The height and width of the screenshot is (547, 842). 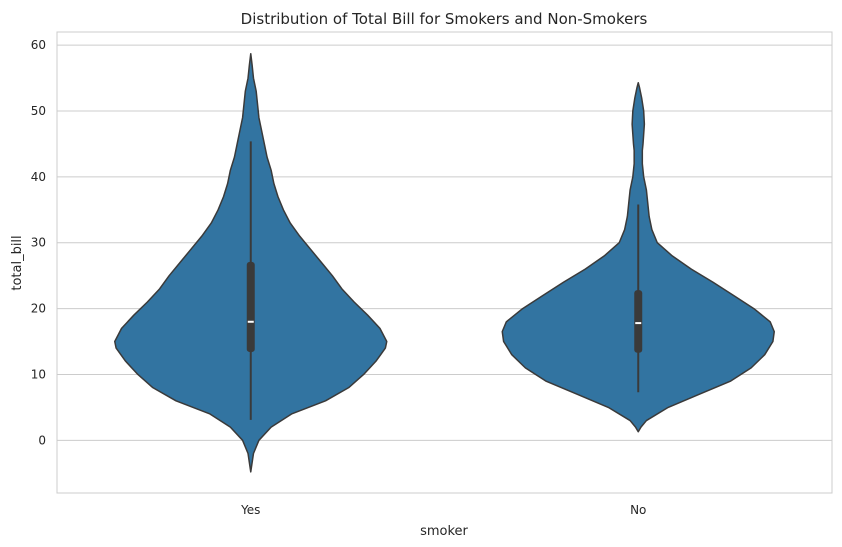 I want to click on y-axis-label: total_bill, so click(x=17, y=262).